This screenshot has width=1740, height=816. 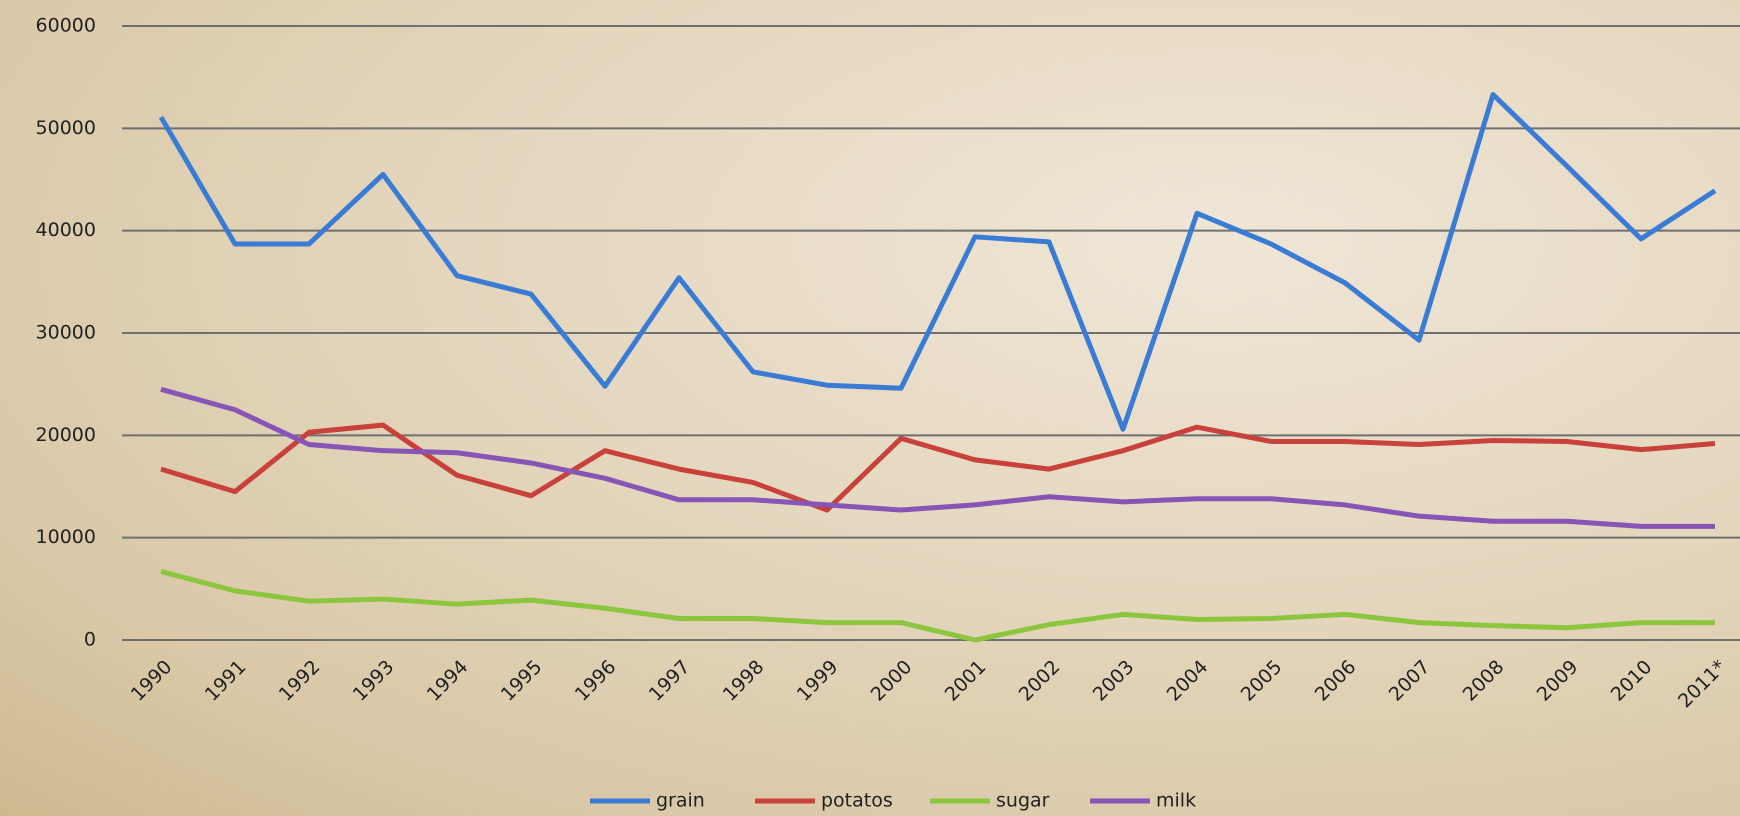 What do you see at coordinates (1176, 801) in the screenshot?
I see `legend-label: milk` at bounding box center [1176, 801].